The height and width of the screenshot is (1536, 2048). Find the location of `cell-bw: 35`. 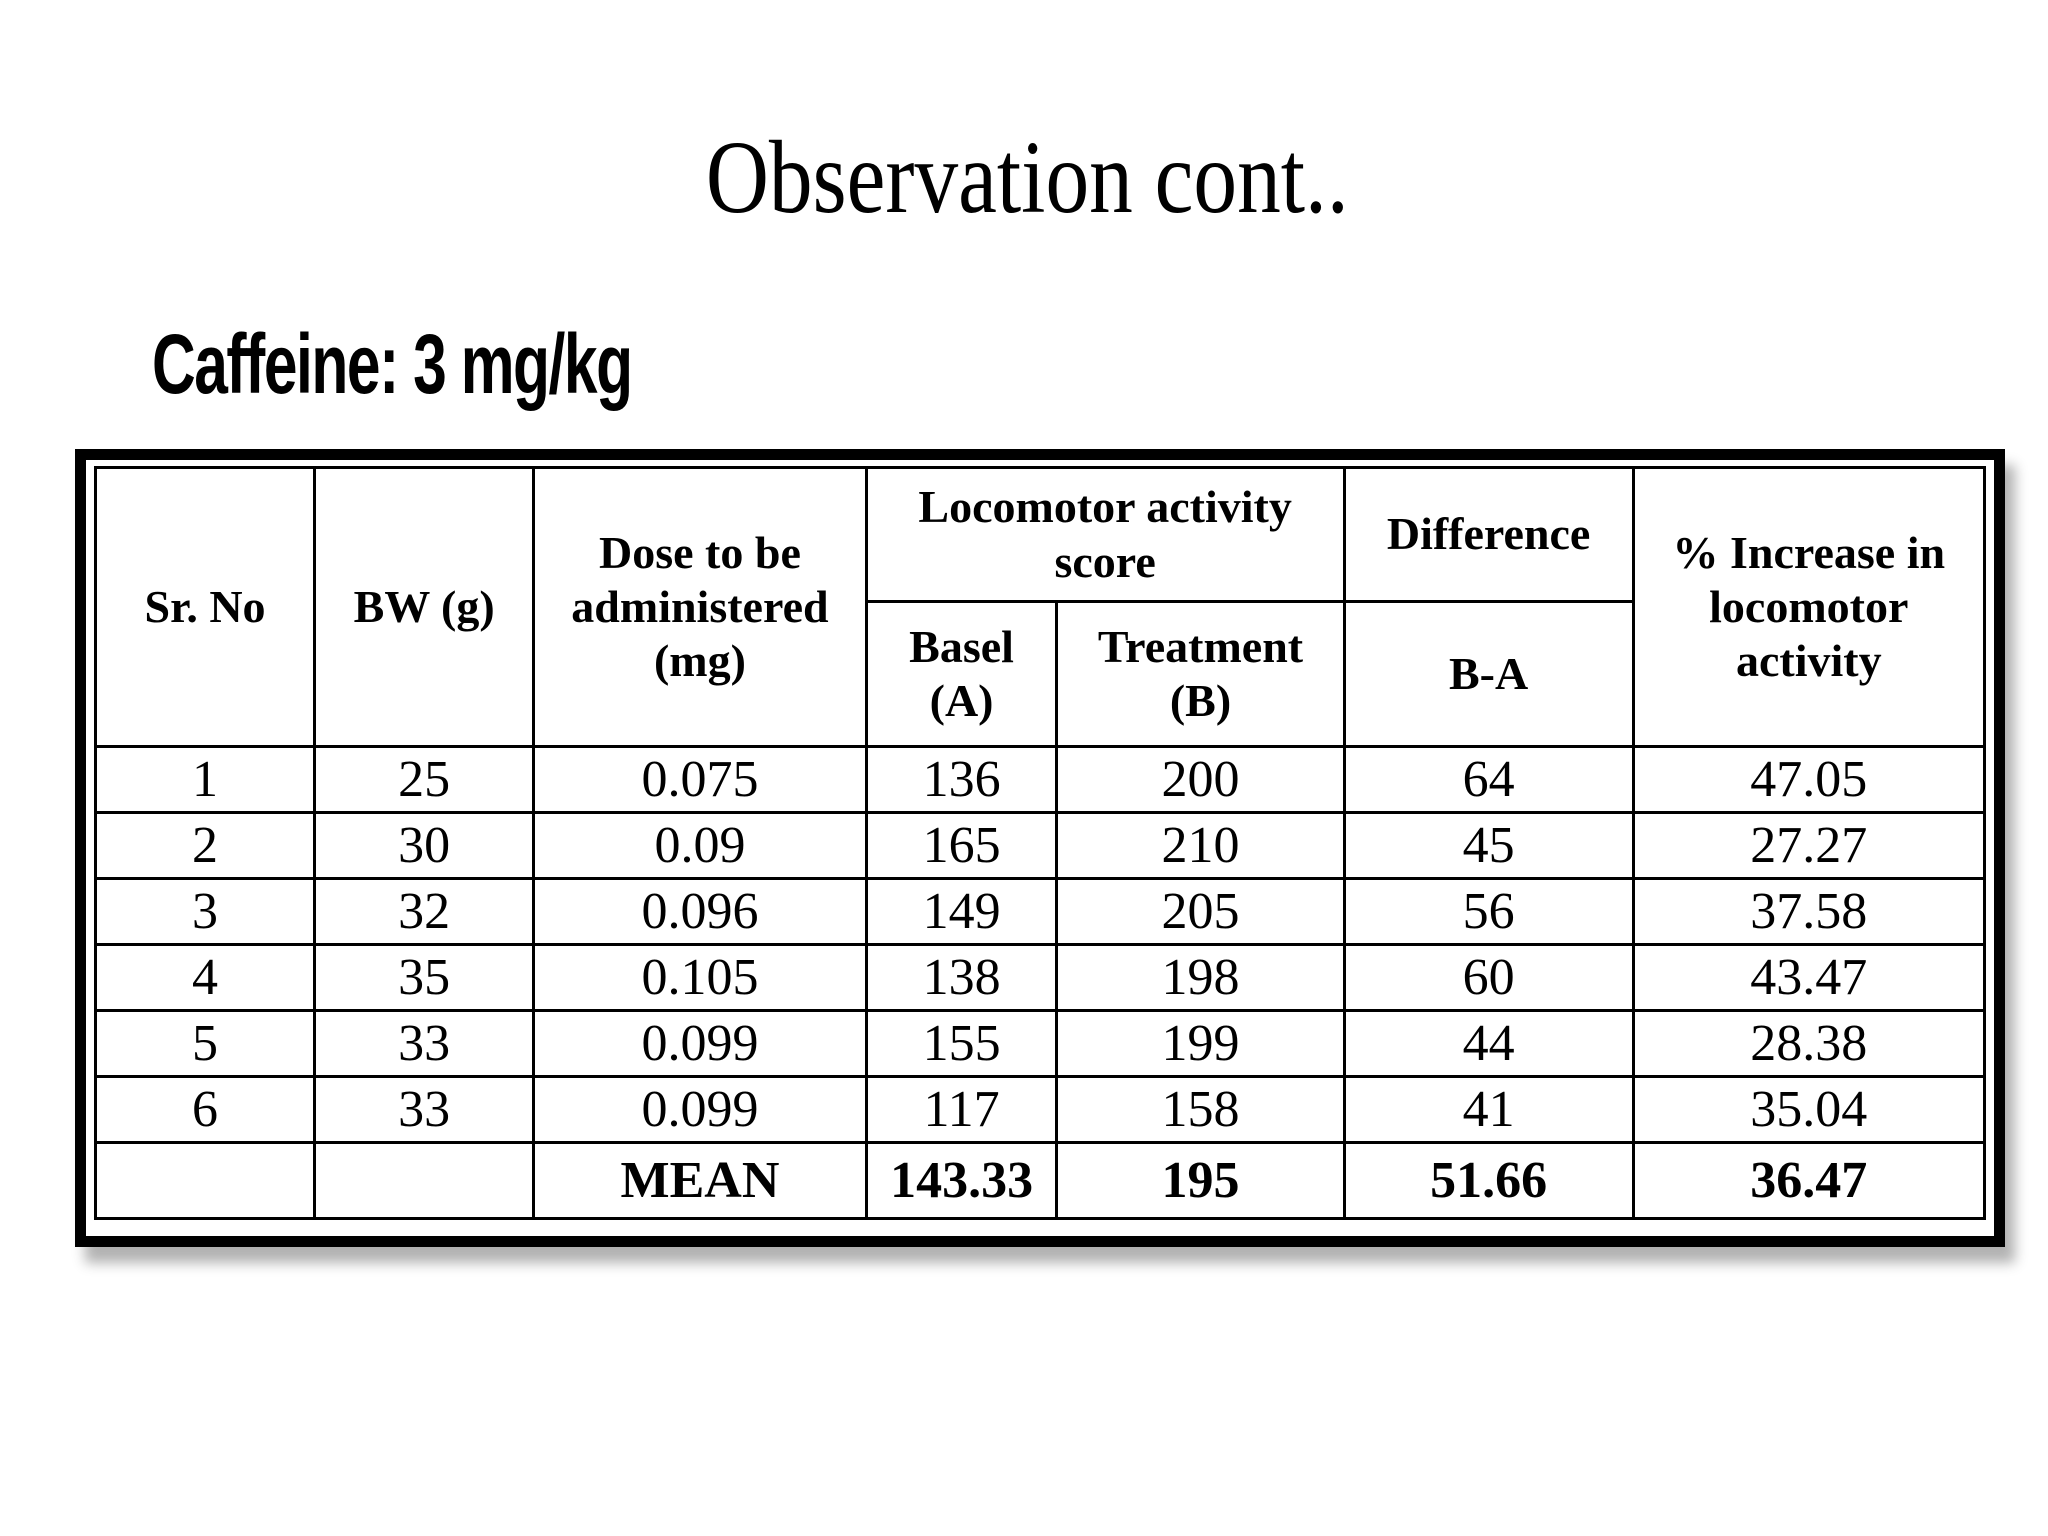

cell-bw: 35 is located at coordinates (424, 977).